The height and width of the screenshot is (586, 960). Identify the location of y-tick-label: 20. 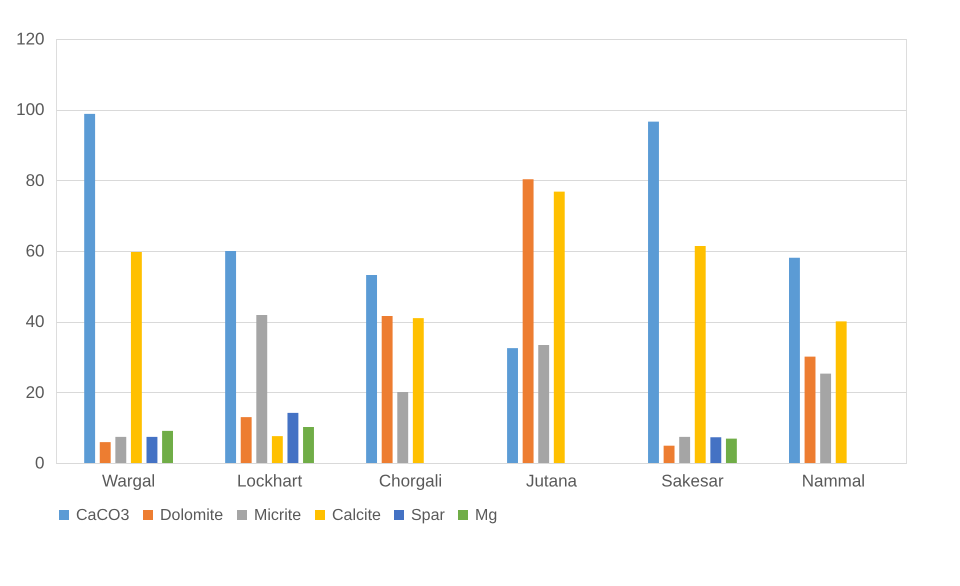
(35, 392).